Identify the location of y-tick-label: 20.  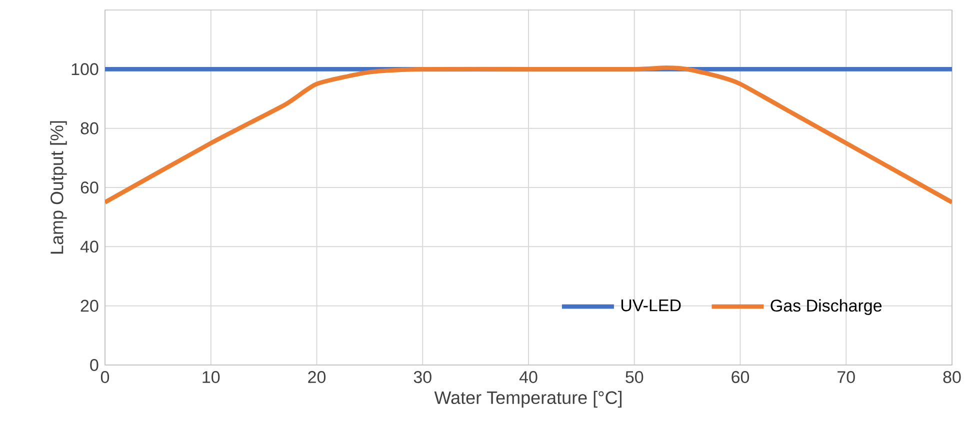
(89, 306).